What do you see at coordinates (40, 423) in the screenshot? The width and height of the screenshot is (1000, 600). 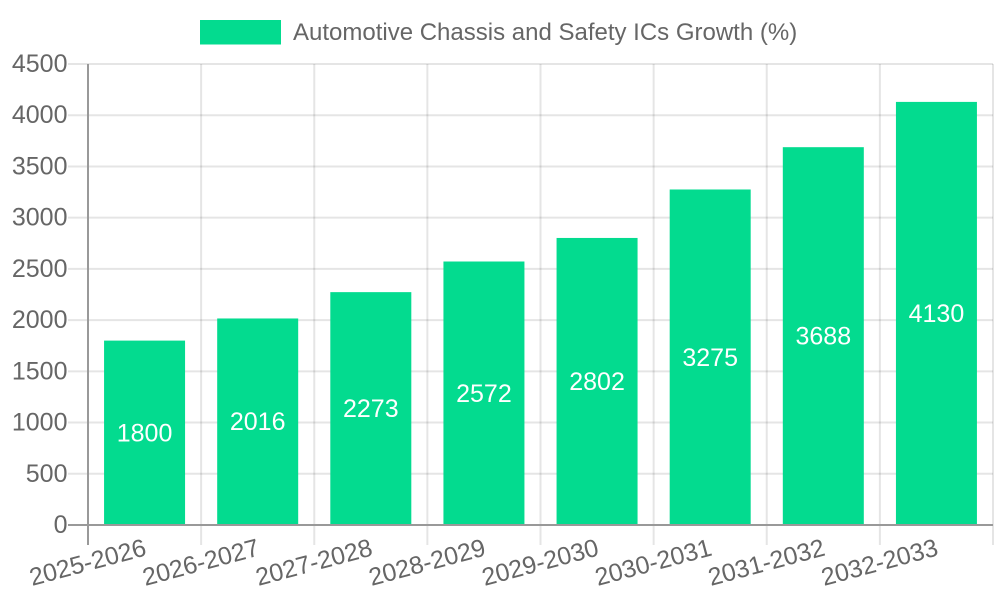 I see `svg-text: 1000` at bounding box center [40, 423].